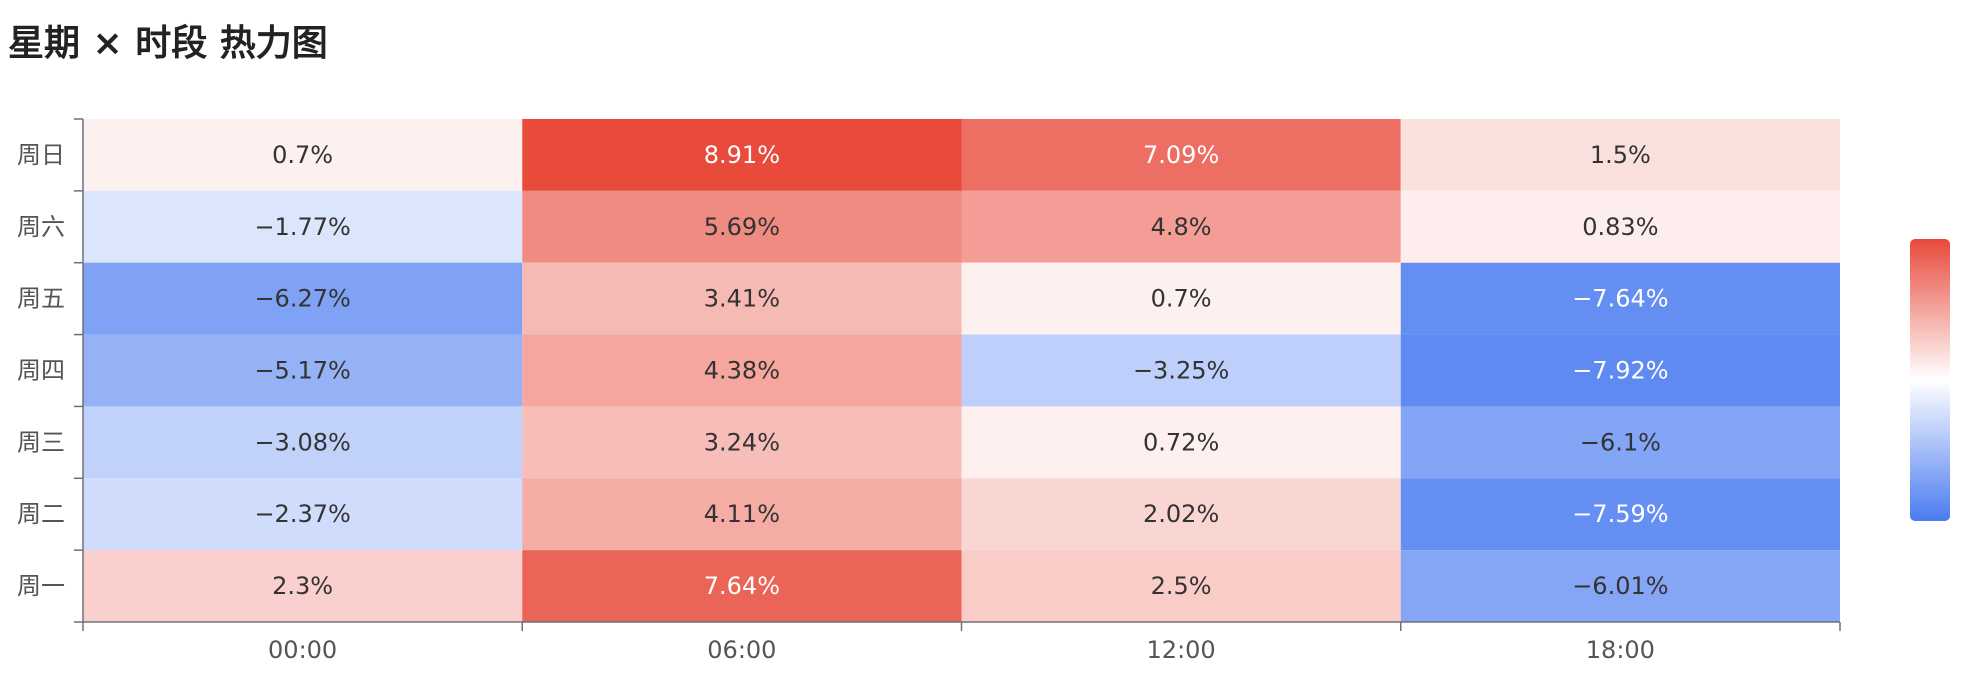  I want to click on cell-value-label: 2.3%, so click(302, 586).